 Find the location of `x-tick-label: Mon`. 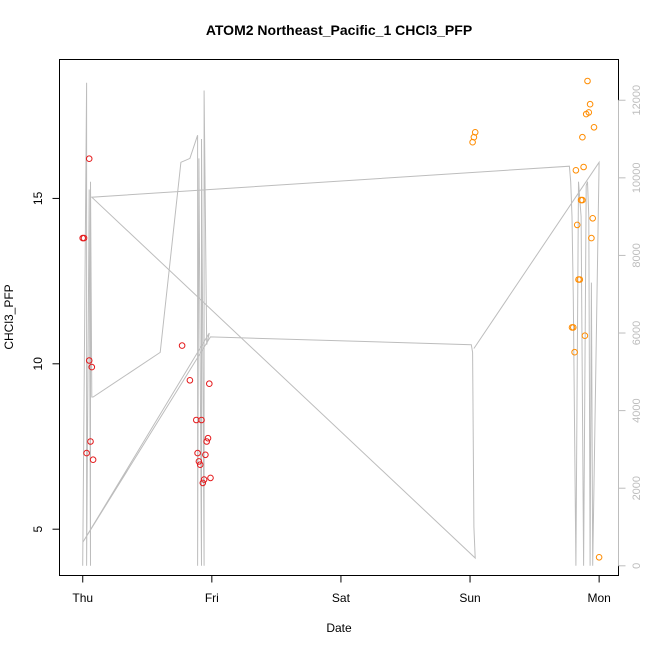

x-tick-label: Mon is located at coordinates (598, 598).